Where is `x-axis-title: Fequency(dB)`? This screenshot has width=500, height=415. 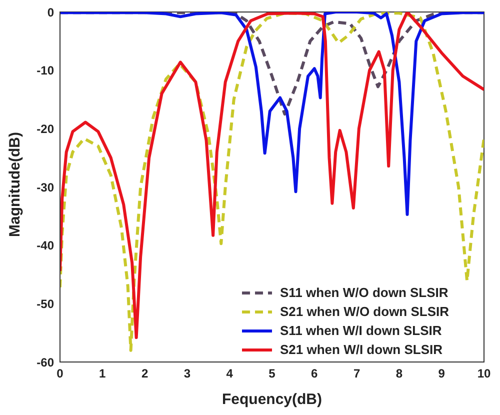 x-axis-title: Fequency(dB) is located at coordinates (272, 399).